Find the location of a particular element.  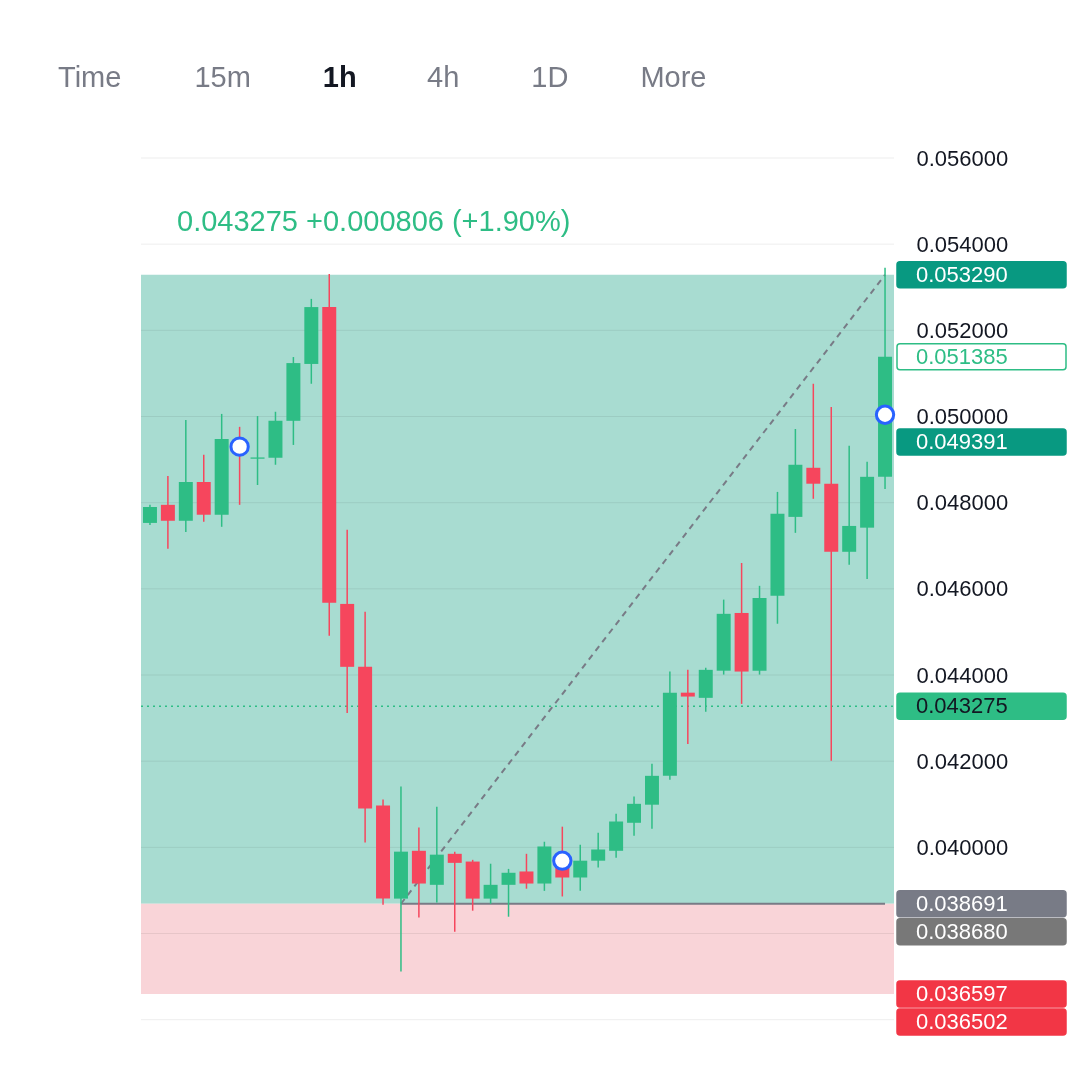

y-tick-label: 0.050000 is located at coordinates (962, 416).